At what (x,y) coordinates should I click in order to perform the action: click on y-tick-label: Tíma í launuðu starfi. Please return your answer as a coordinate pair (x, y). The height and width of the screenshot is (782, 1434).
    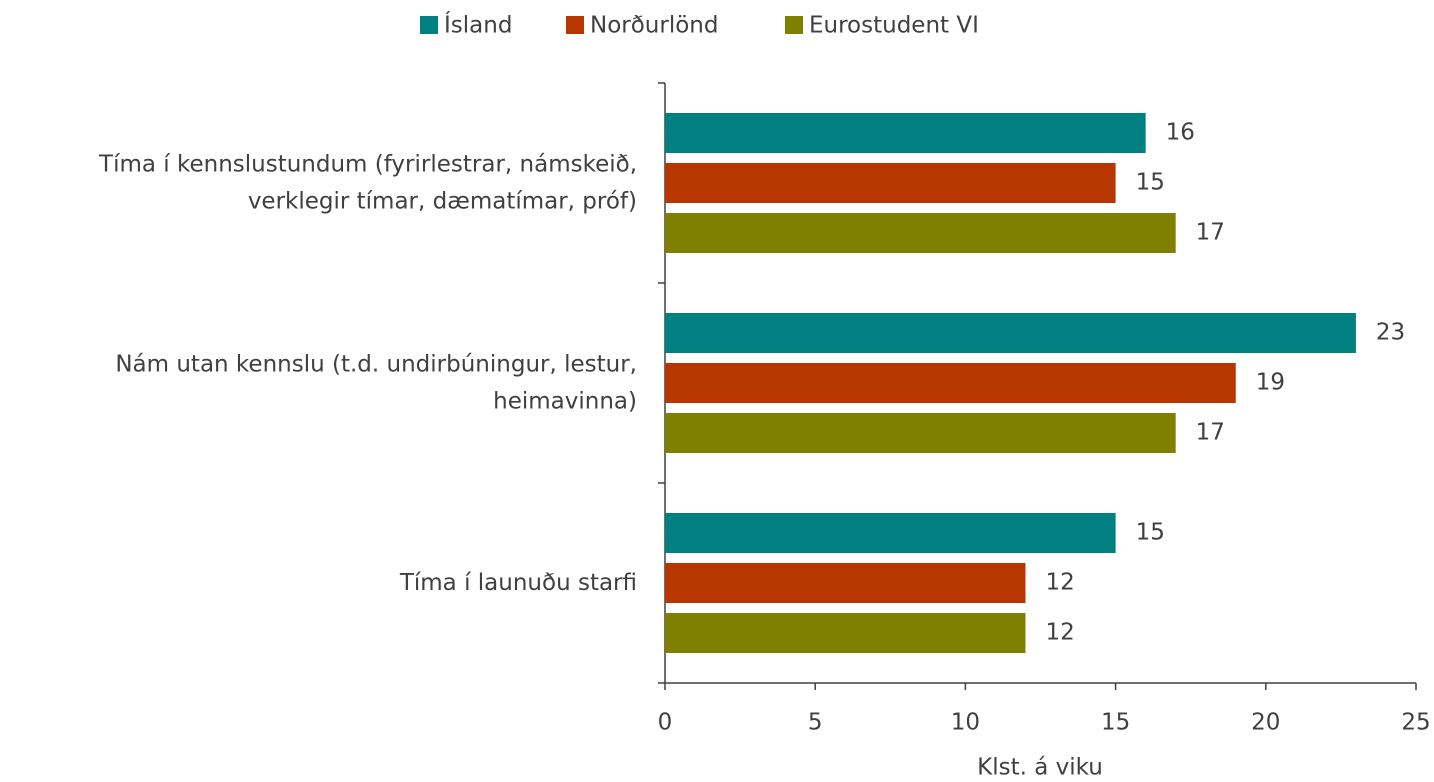
    Looking at the image, I should click on (518, 583).